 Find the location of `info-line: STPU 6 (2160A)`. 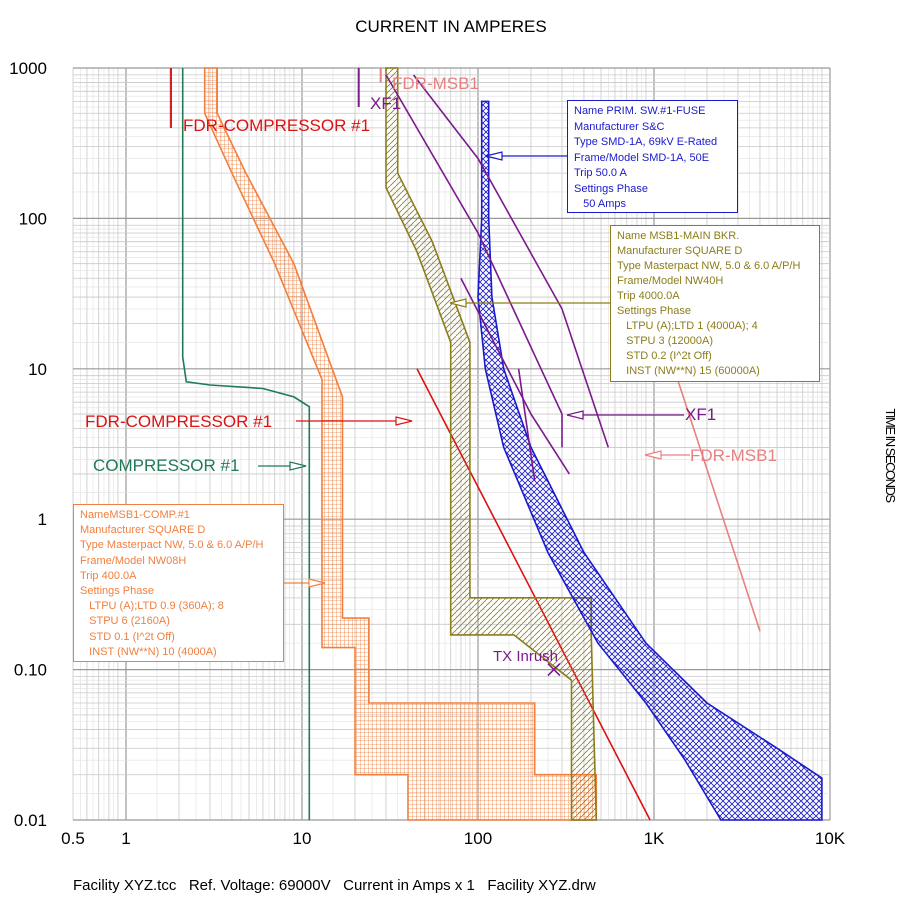

info-line: STPU 6 (2160A) is located at coordinates (125, 621).